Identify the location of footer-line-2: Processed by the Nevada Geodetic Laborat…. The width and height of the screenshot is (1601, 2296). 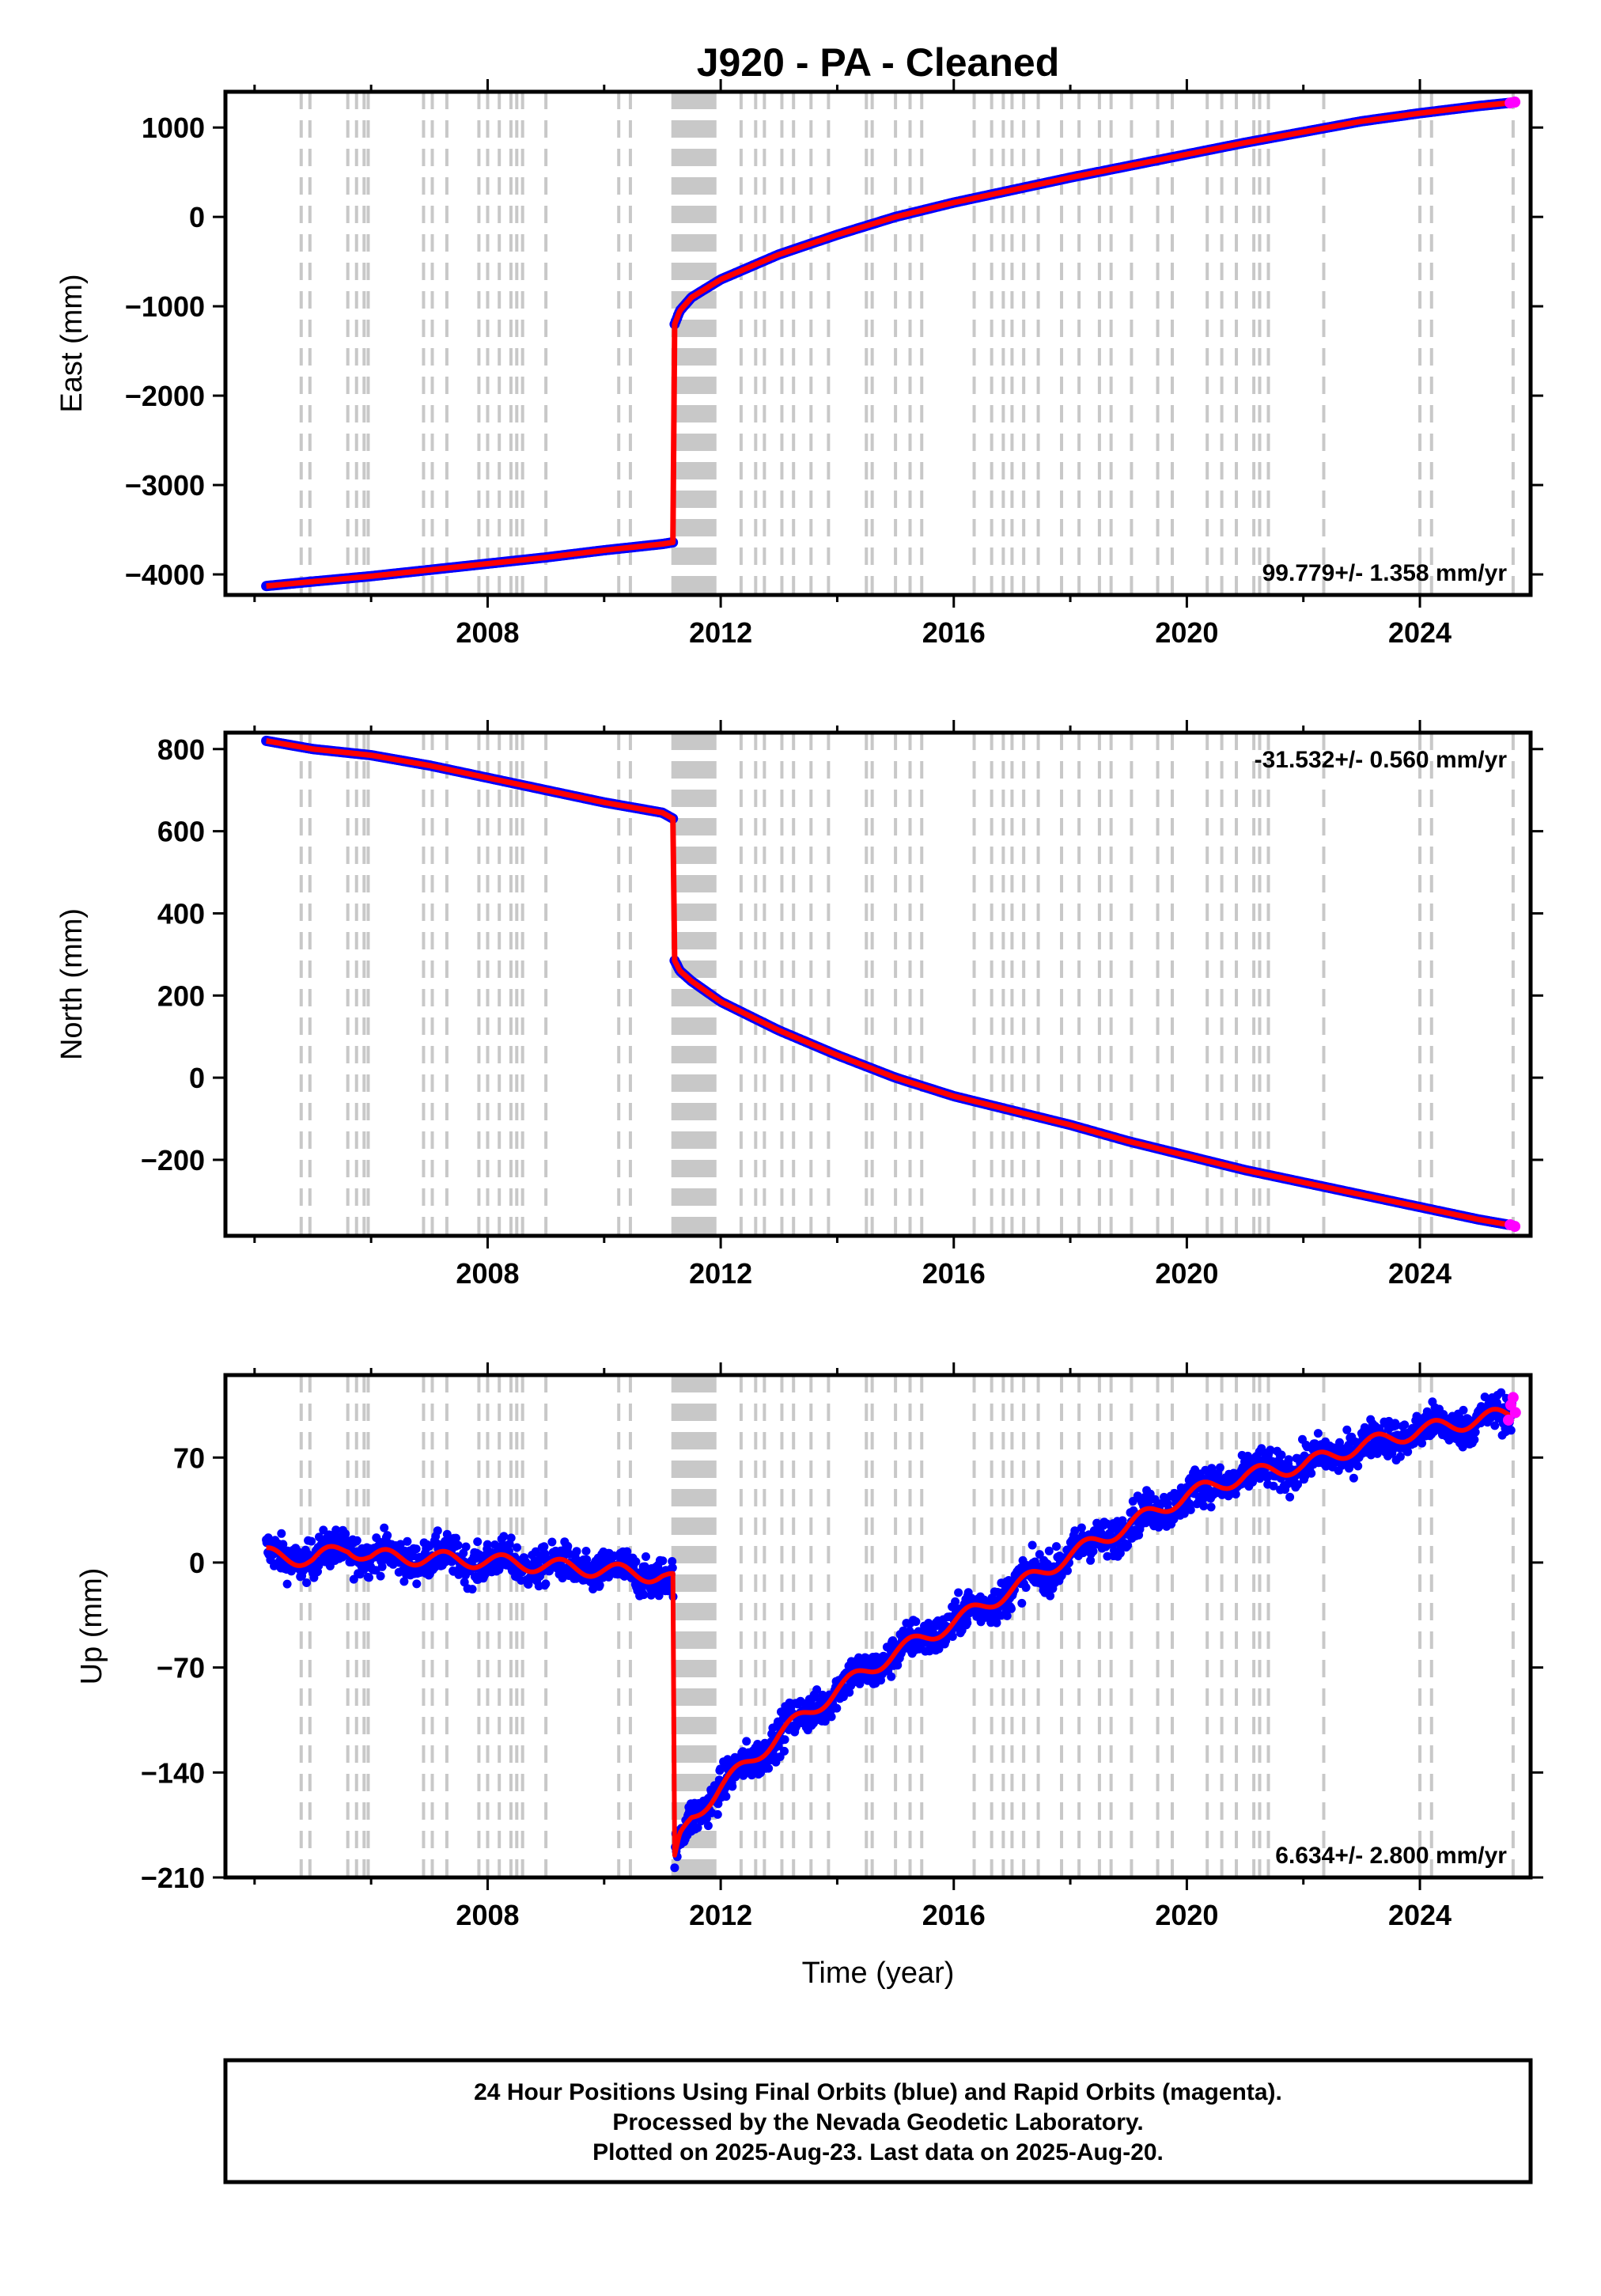
(878, 2122).